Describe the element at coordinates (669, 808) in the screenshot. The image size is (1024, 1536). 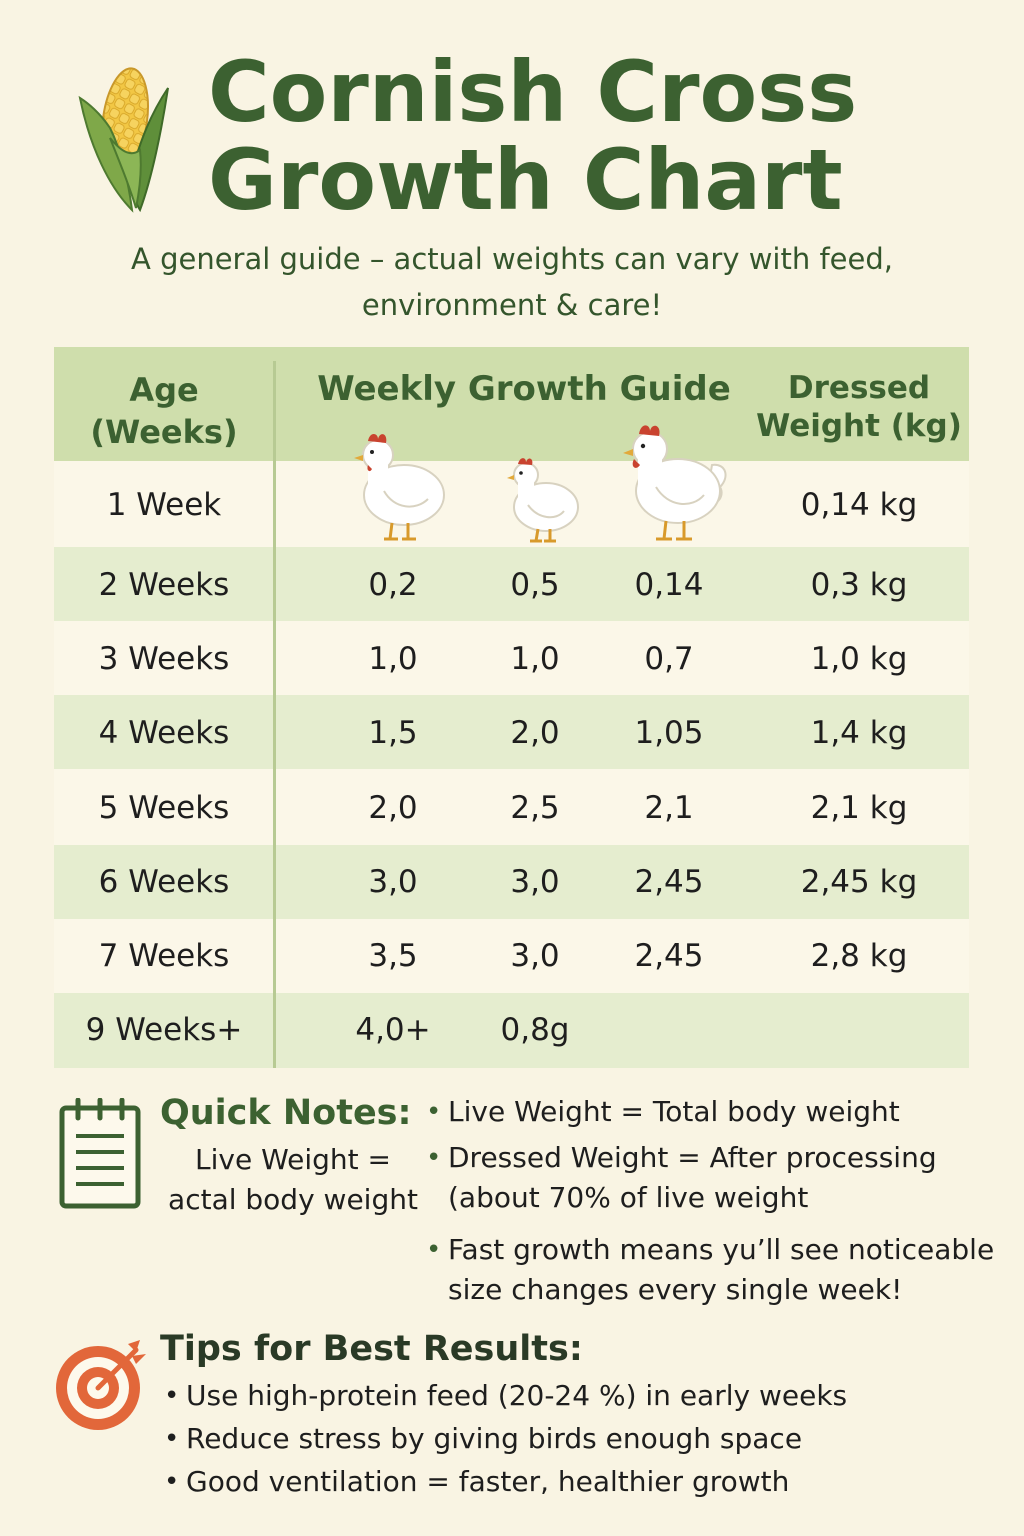
I see `cell-value: 2,1` at that location.